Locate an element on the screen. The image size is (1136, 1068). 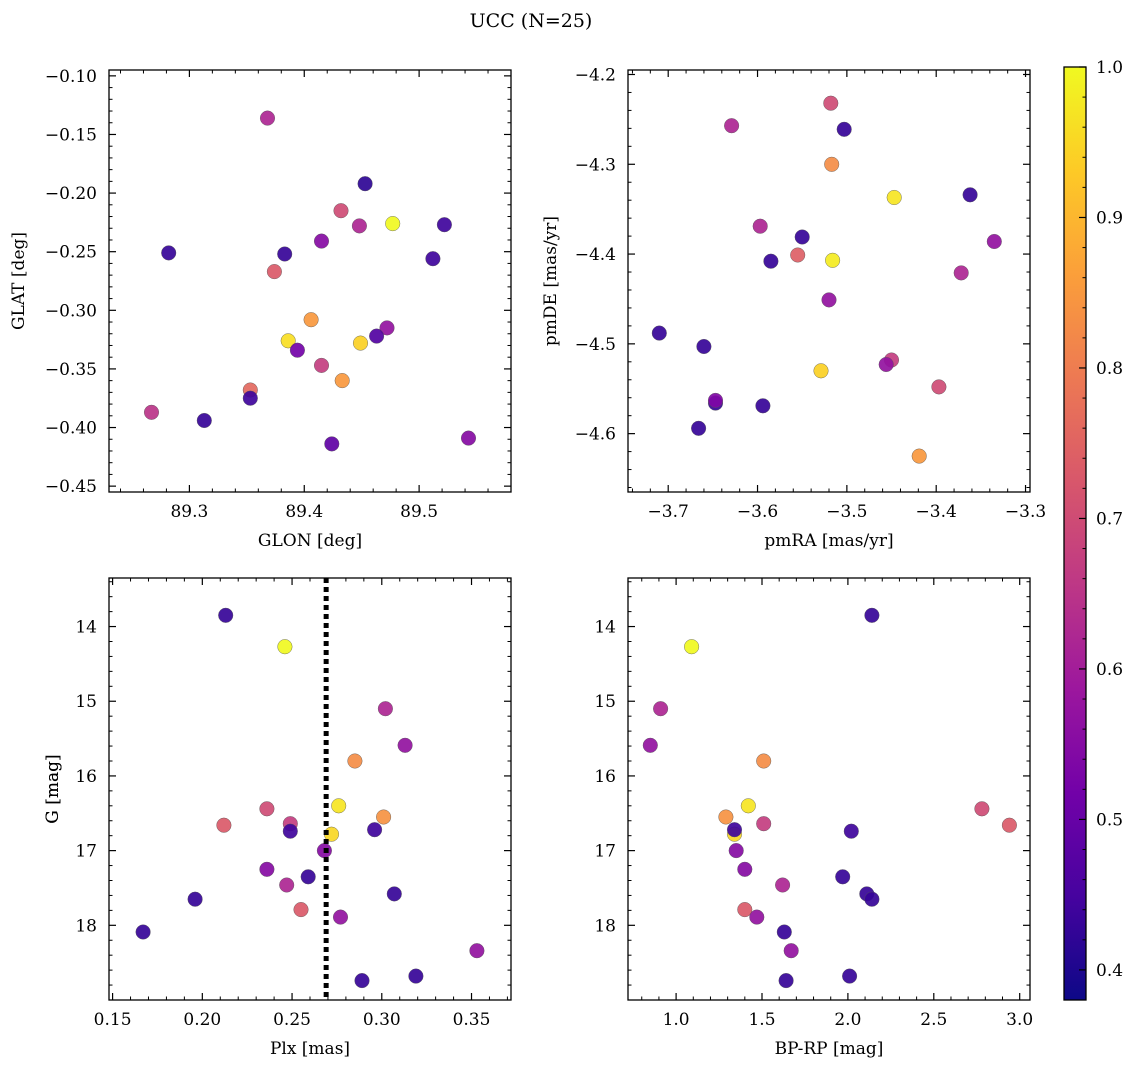
x-tick-label: 89.5 is located at coordinates (419, 512).